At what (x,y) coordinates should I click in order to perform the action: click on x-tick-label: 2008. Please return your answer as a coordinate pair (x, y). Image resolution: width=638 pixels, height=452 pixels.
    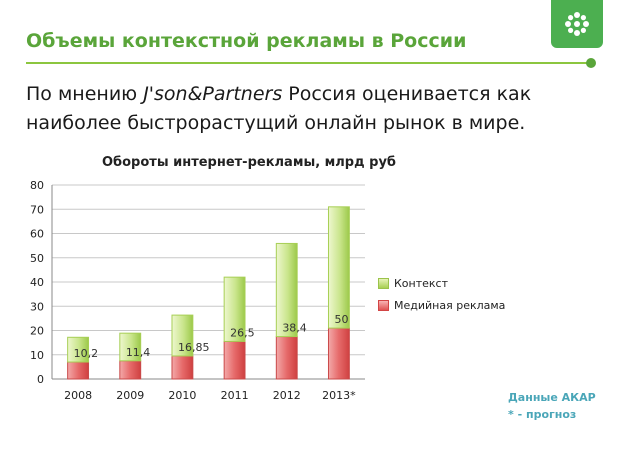
    Looking at the image, I should click on (78, 395).